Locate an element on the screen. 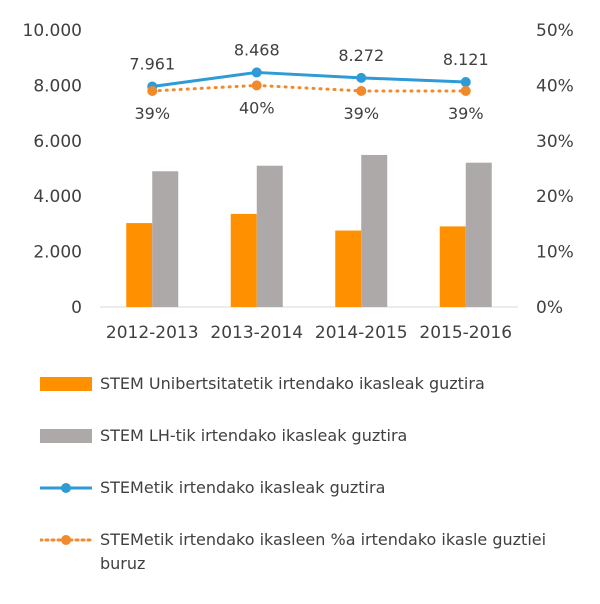  total-line is located at coordinates (309, 79).